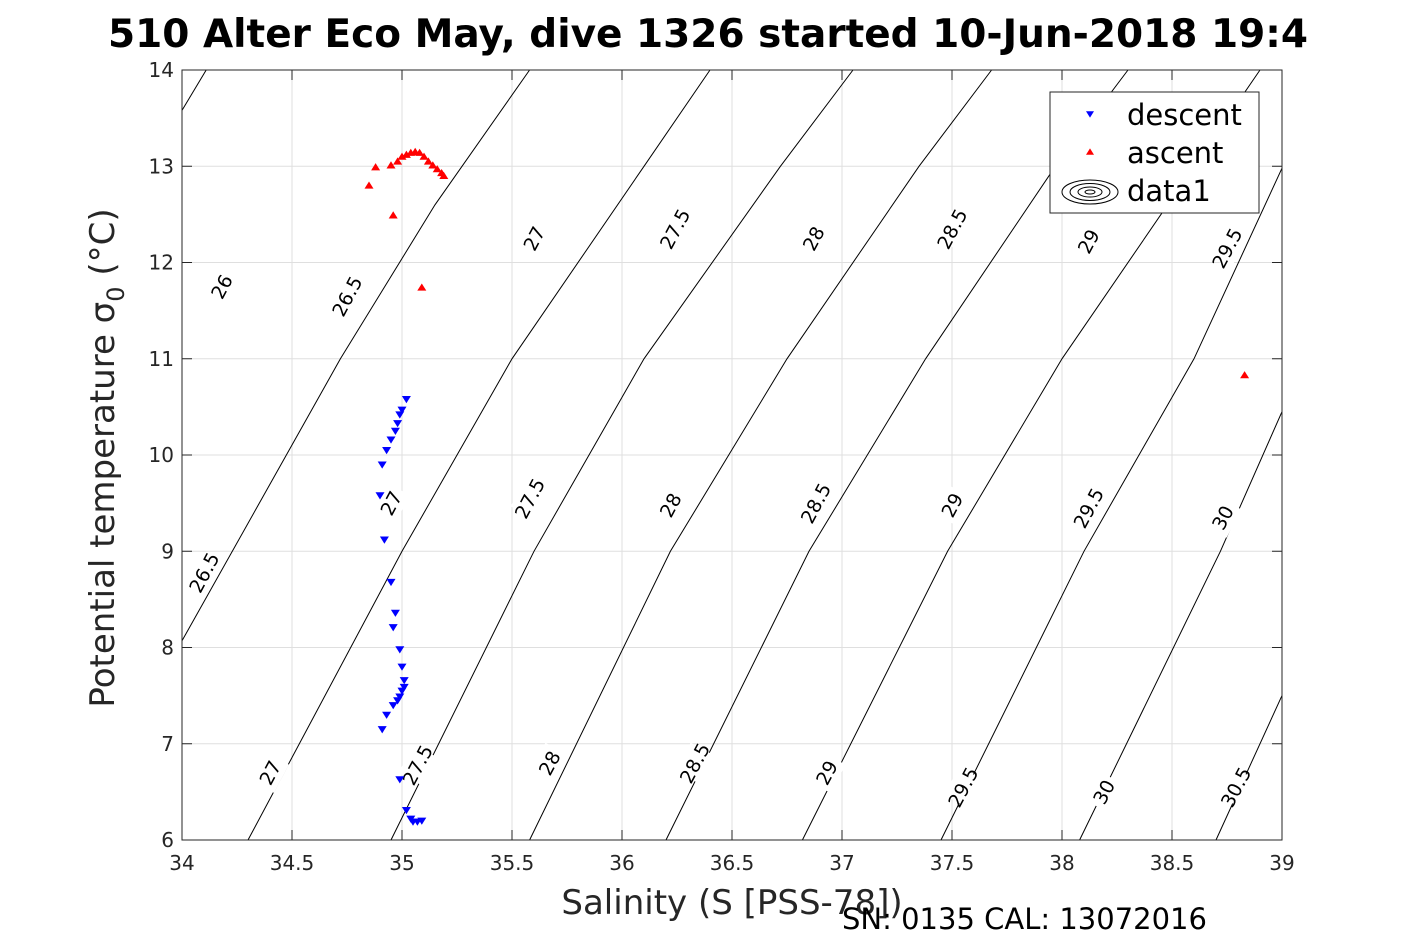 The image size is (1417, 945). Describe the element at coordinates (841, 863) in the screenshot. I see `x-tick-label: 37` at that location.